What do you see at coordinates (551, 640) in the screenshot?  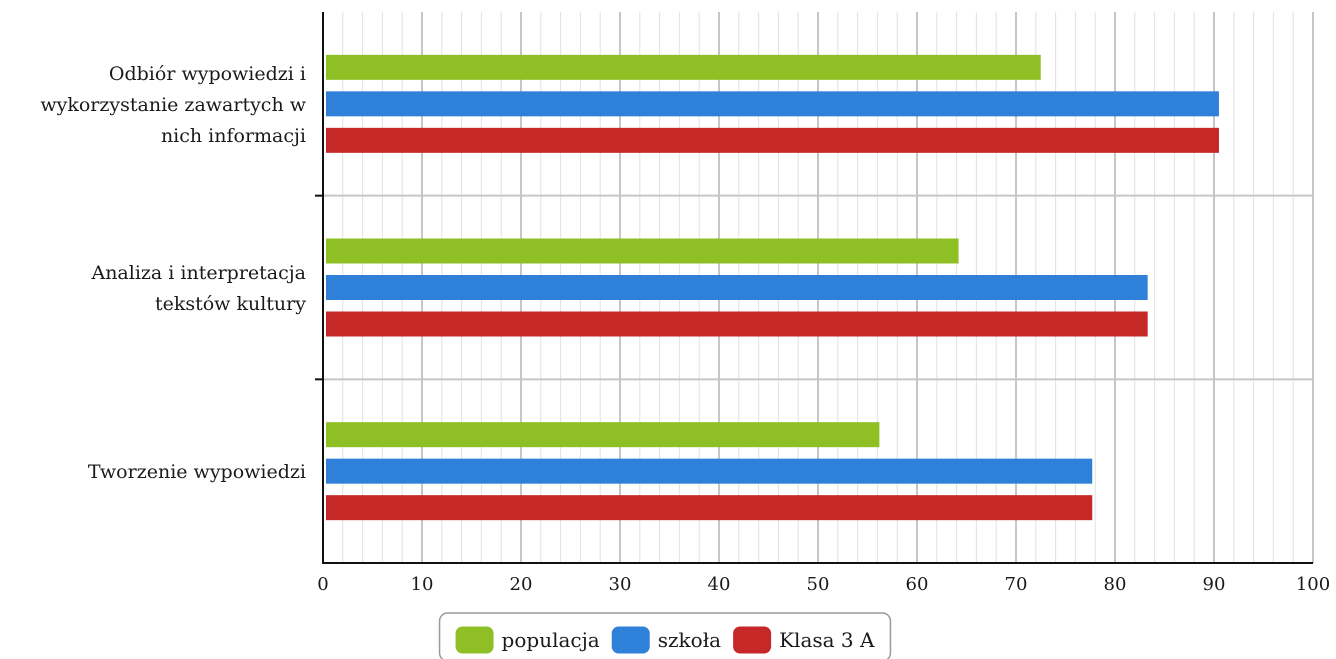 I see `legend-label: populacja` at bounding box center [551, 640].